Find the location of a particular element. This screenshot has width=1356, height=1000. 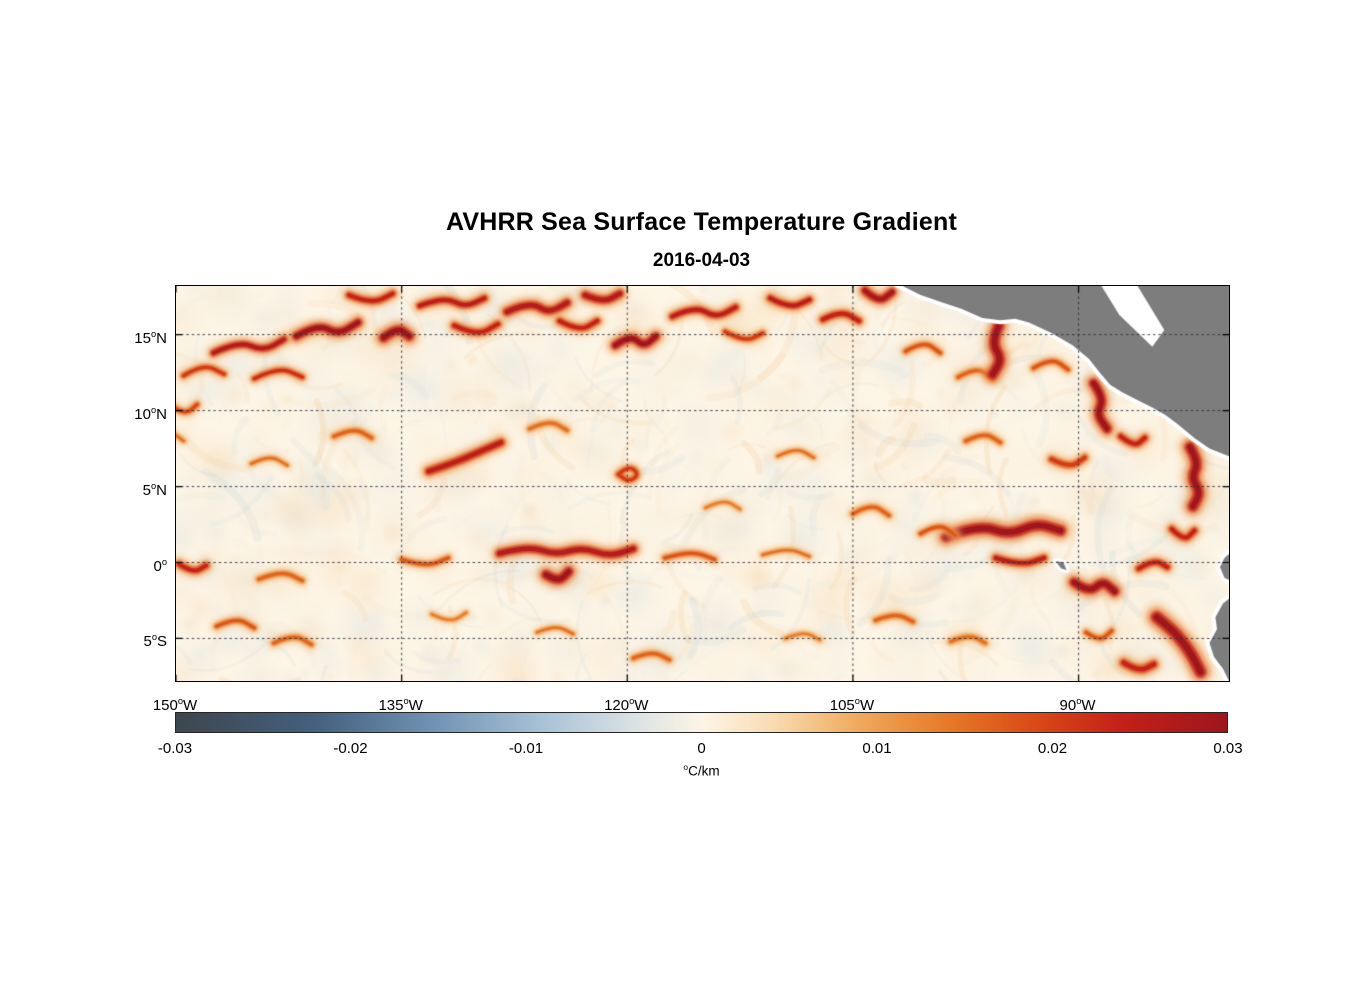

colorbar-tick-label: -0.02 is located at coordinates (350, 748).